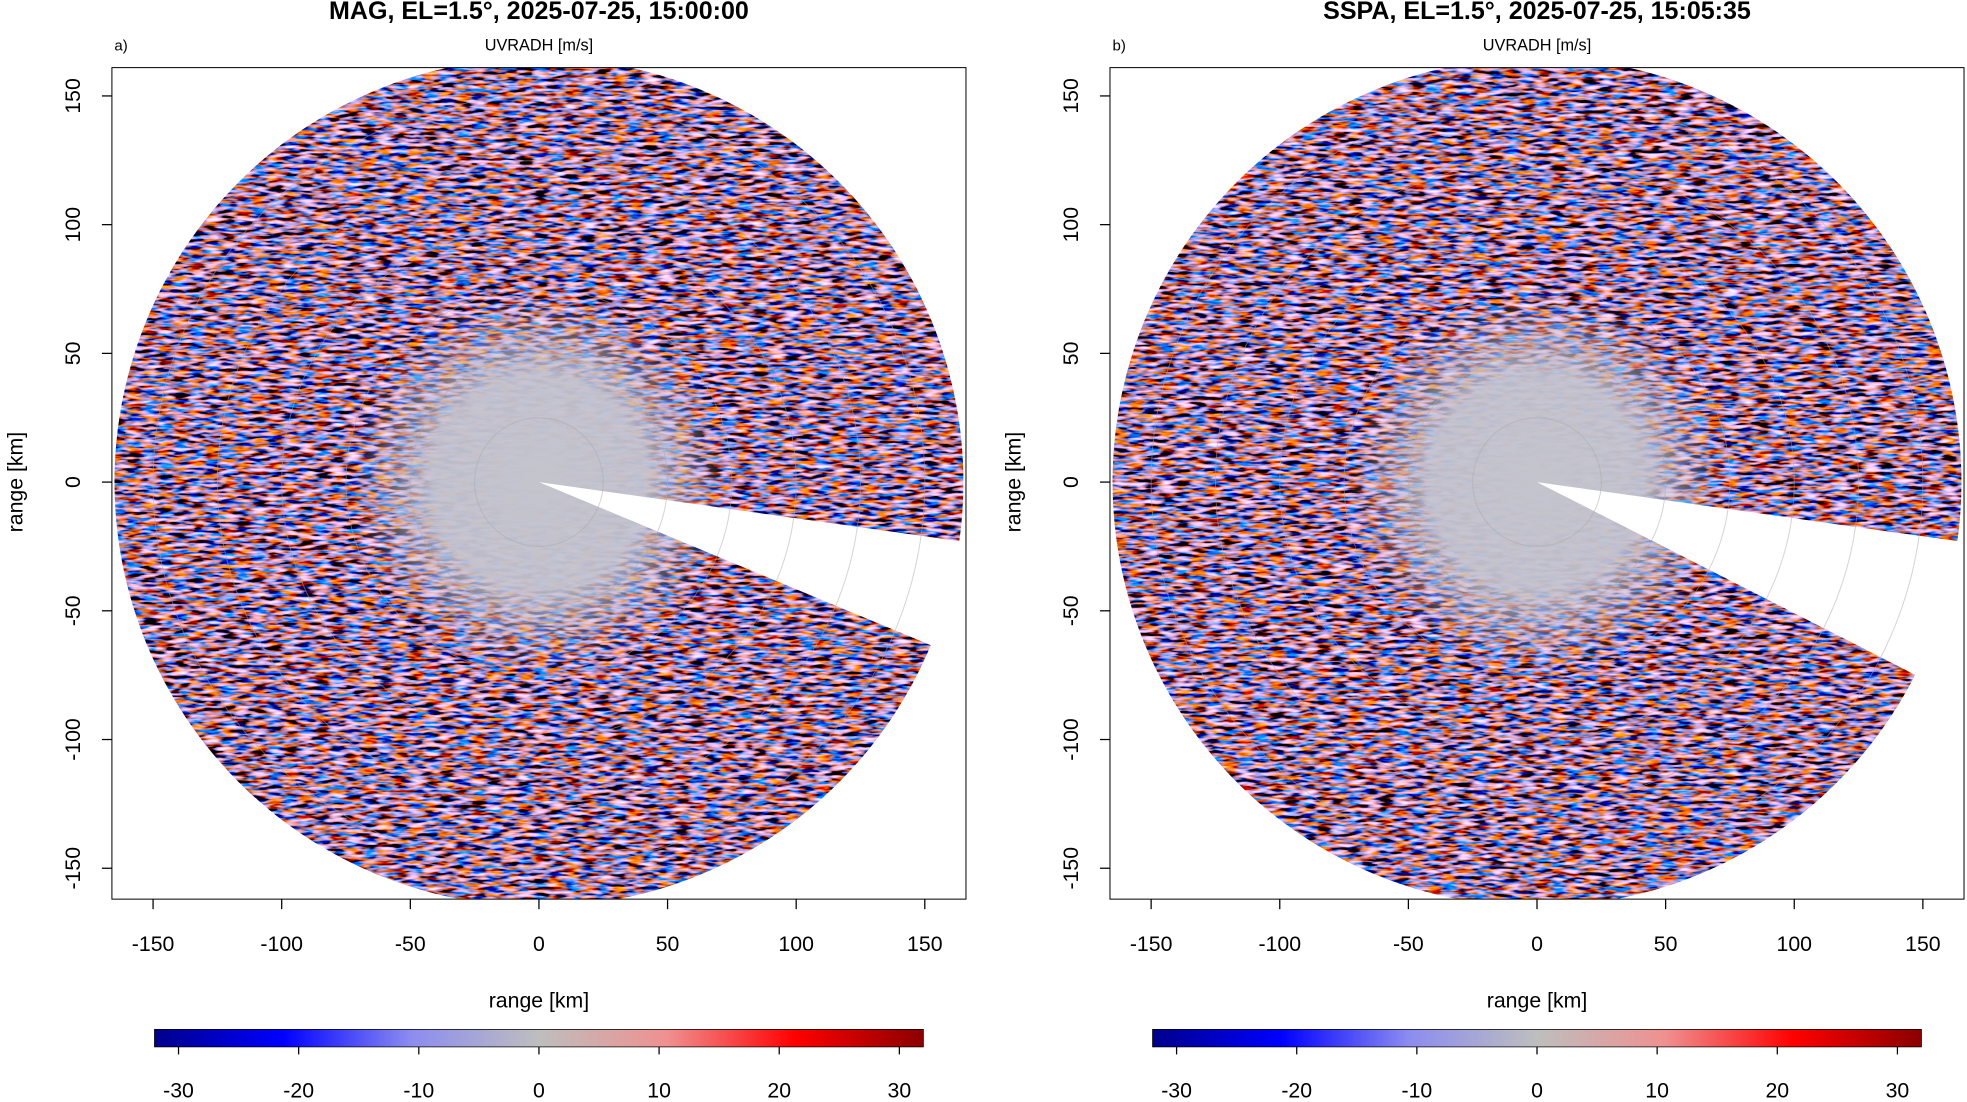 The image size is (1967, 1102). What do you see at coordinates (120, 45) in the screenshot?
I see `panel-label: a)` at bounding box center [120, 45].